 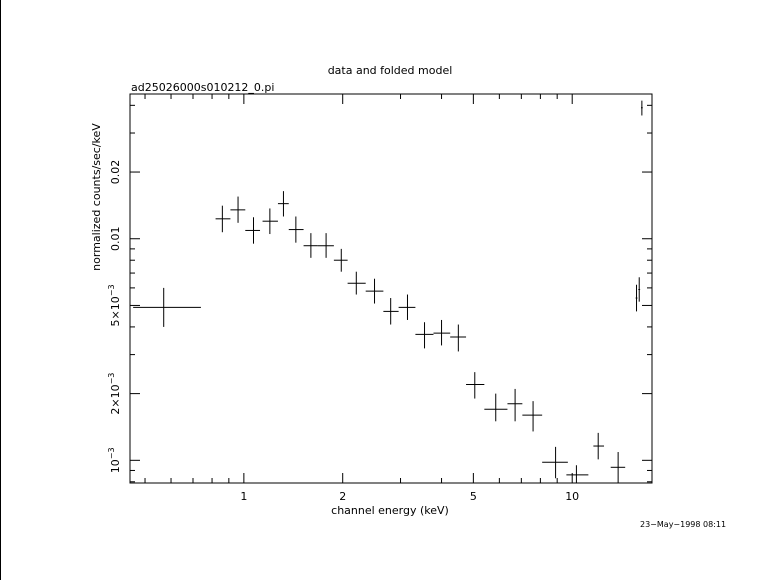 I want to click on y-tick-label: 0.02, so click(x=115, y=172).